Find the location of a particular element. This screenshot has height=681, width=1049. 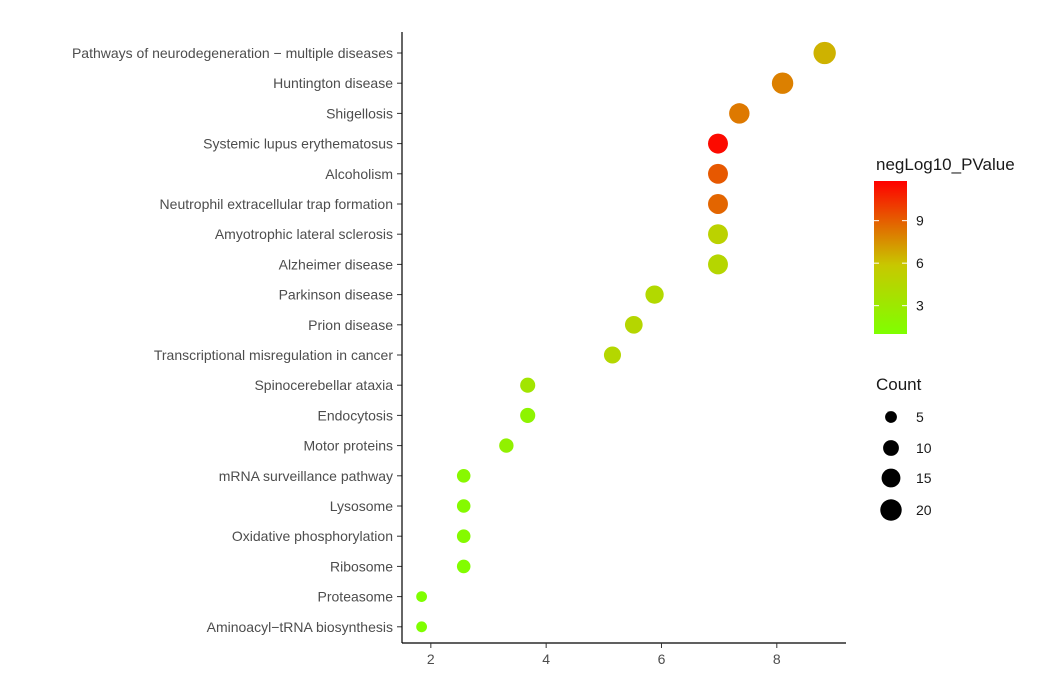

y-tick-label: Alzheimer disease is located at coordinates (336, 264).